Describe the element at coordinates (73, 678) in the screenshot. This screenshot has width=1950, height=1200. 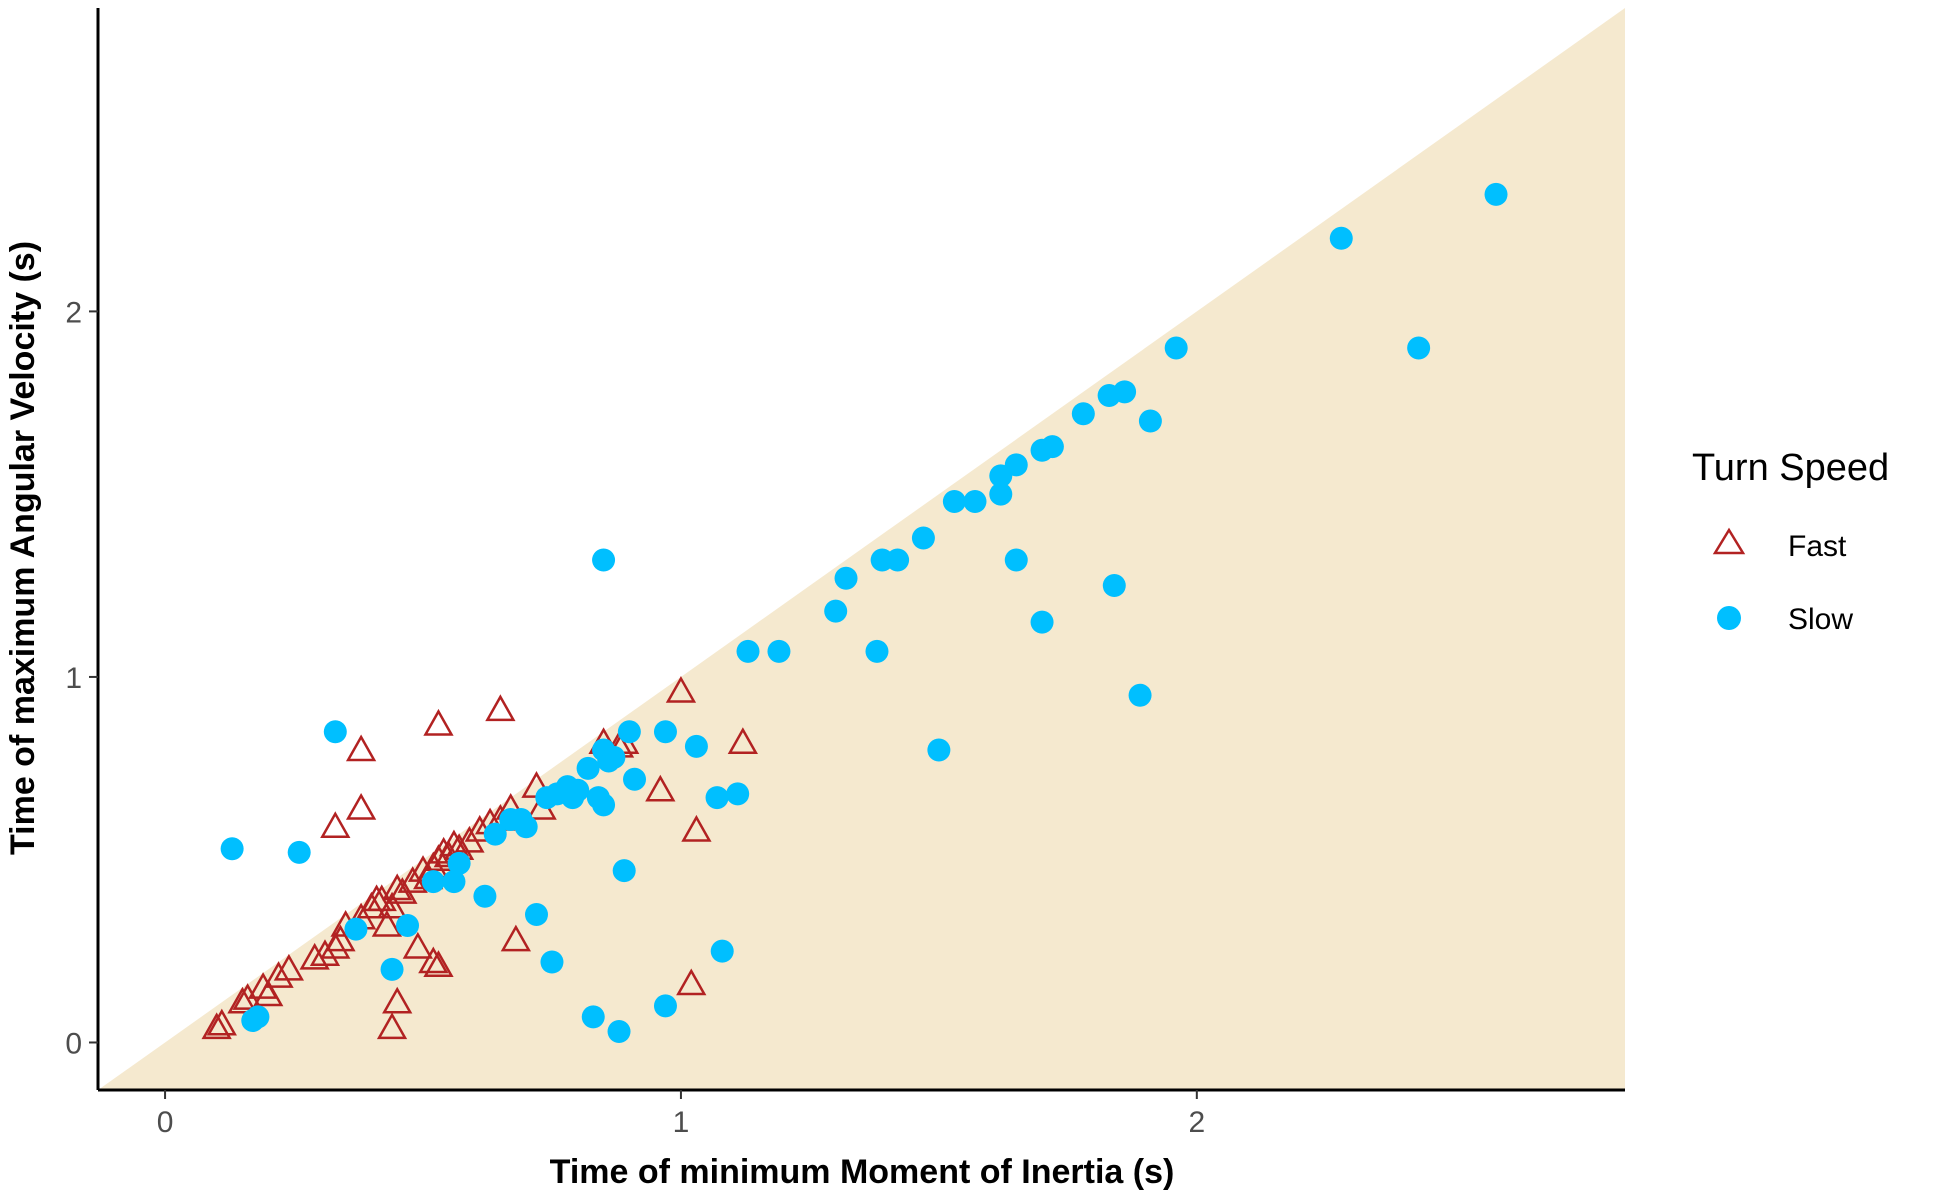
I see `y-tick-label: 1` at that location.